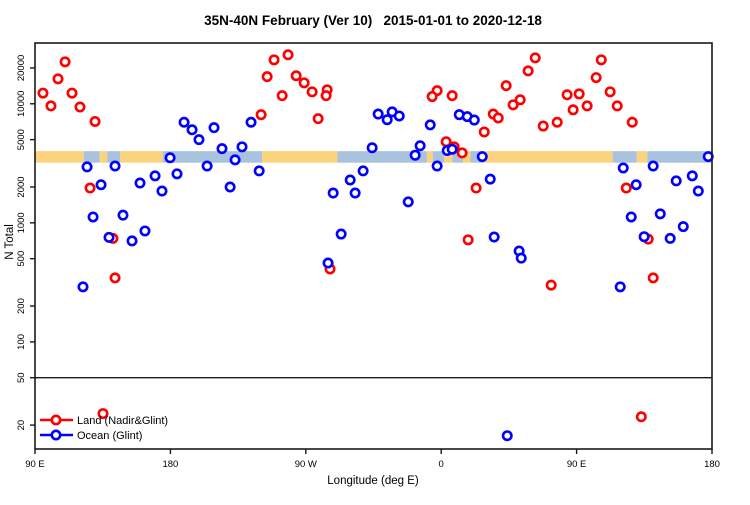 Image resolution: width=750 pixels, height=505 pixels. I want to click on y-tick-label: 200, so click(21, 306).